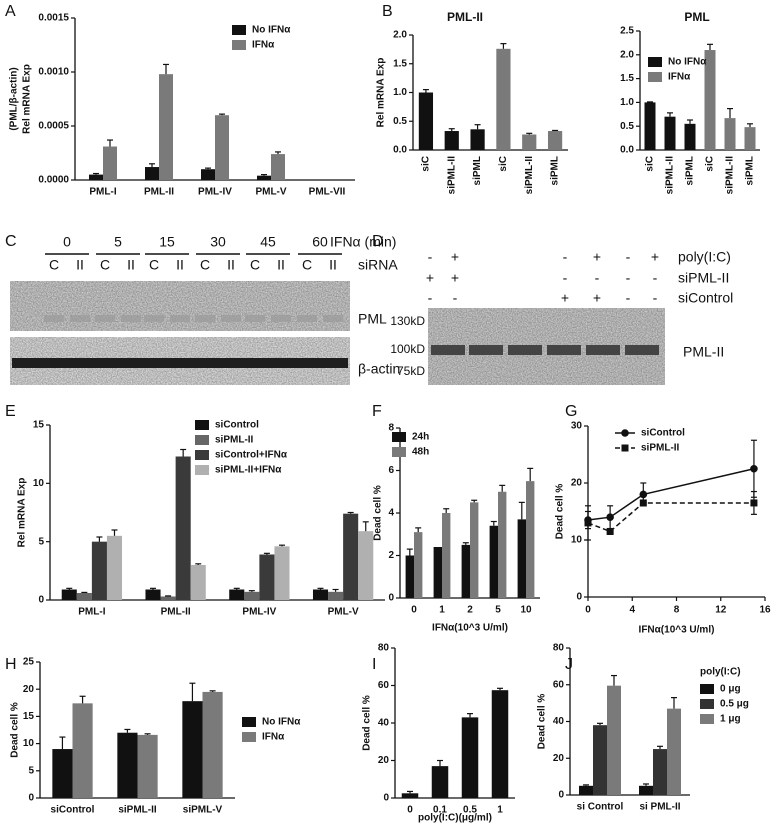  I want to click on y-tick-label: 0, so click(31, 798).